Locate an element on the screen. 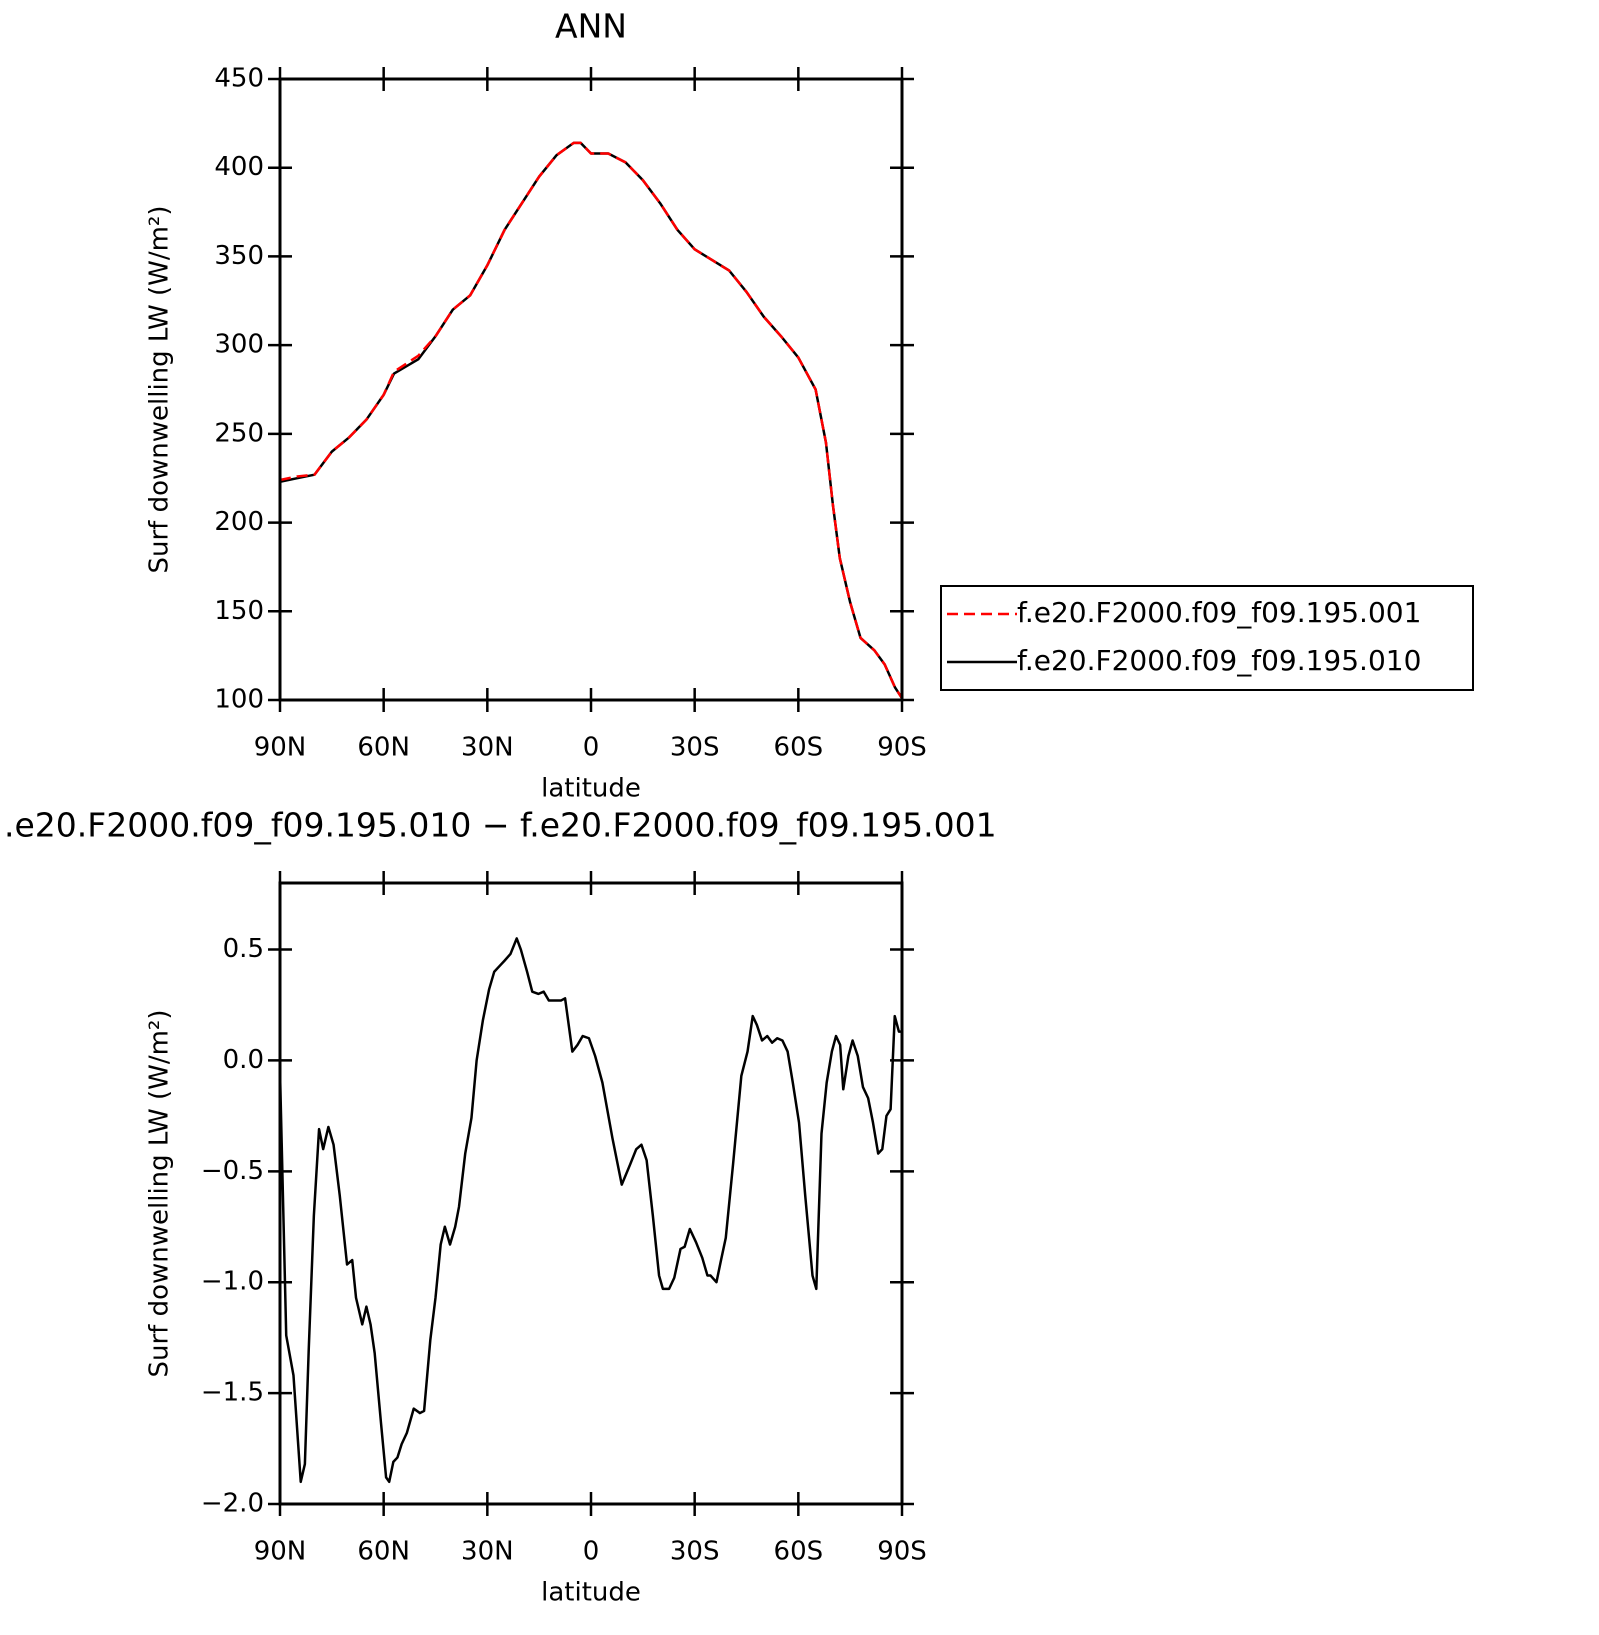  legend-label: f.e20.F2000.f09_f09.195.001 is located at coordinates (1219, 612).